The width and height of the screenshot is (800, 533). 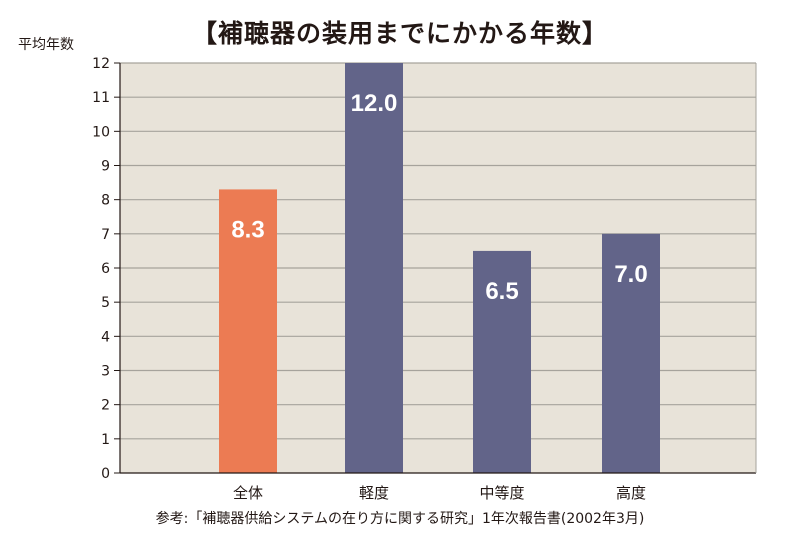 I want to click on y-tick-label: 3, so click(x=105, y=372).